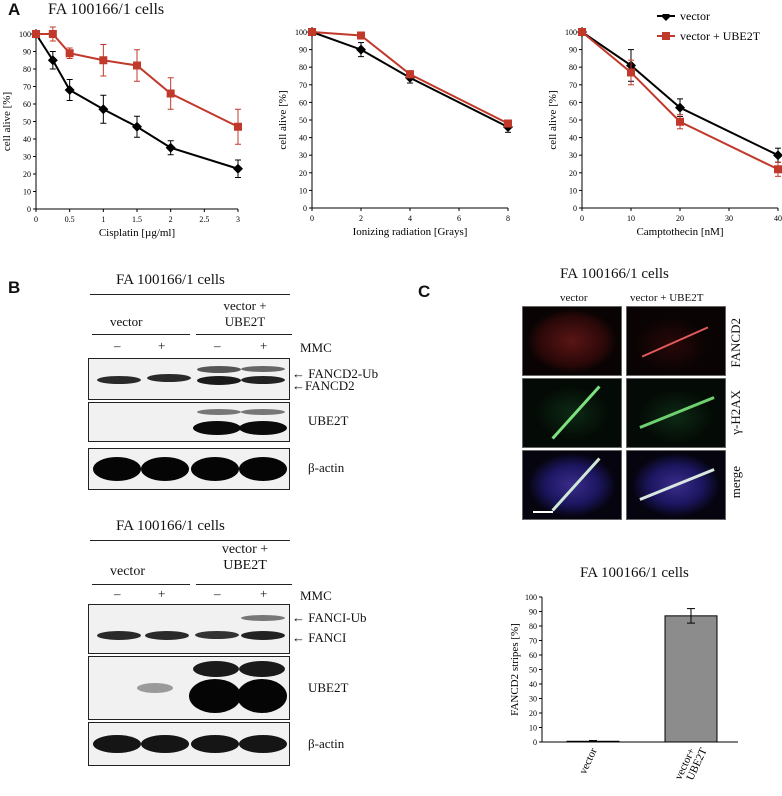 Image resolution: width=782 pixels, height=796 pixels. What do you see at coordinates (424, 291) in the screenshot?
I see `panel-c-letter: C` at bounding box center [424, 291].